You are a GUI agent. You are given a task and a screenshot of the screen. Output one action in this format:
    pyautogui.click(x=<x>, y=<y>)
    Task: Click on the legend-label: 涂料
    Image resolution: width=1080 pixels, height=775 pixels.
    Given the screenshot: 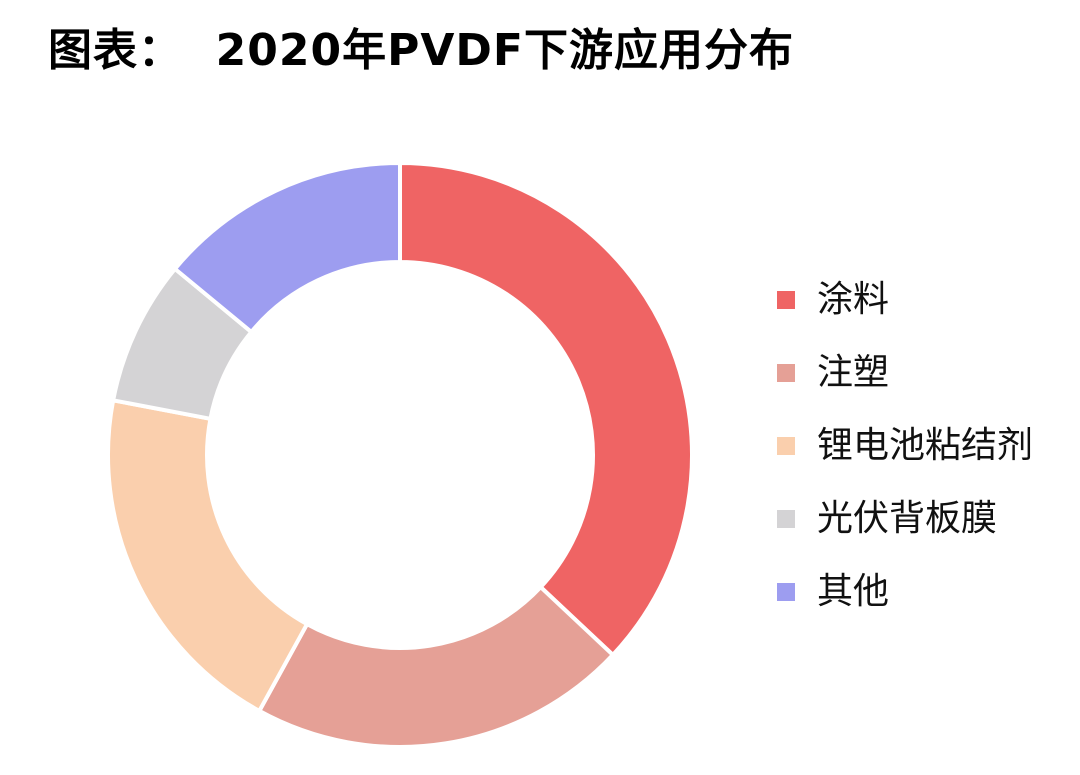 What is the action you would take?
    pyautogui.click(x=853, y=299)
    